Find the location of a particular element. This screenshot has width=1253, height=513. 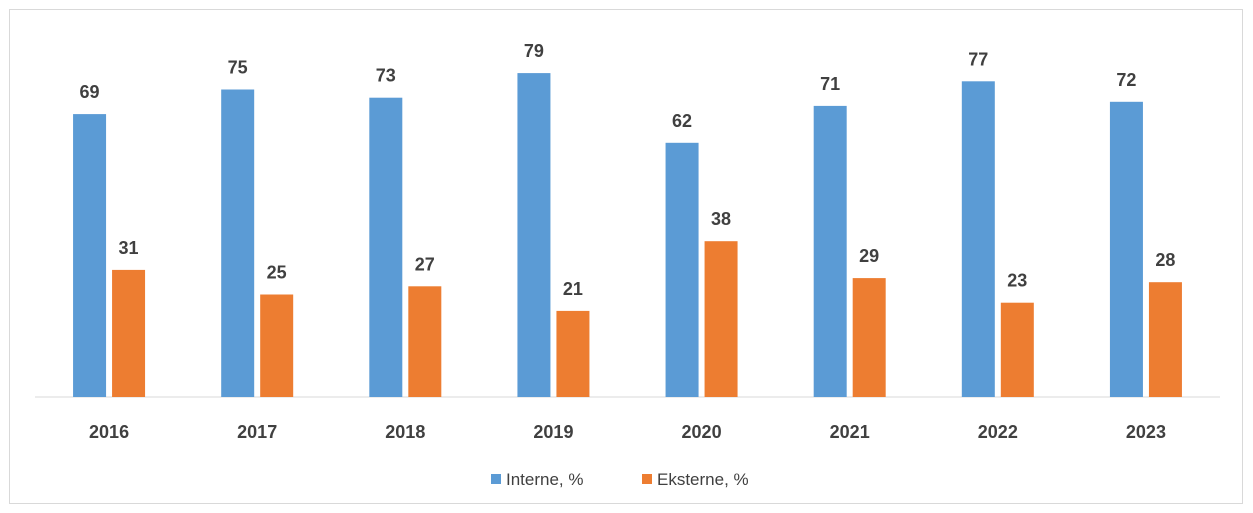

data-label-interne-2021: 71 is located at coordinates (830, 84).